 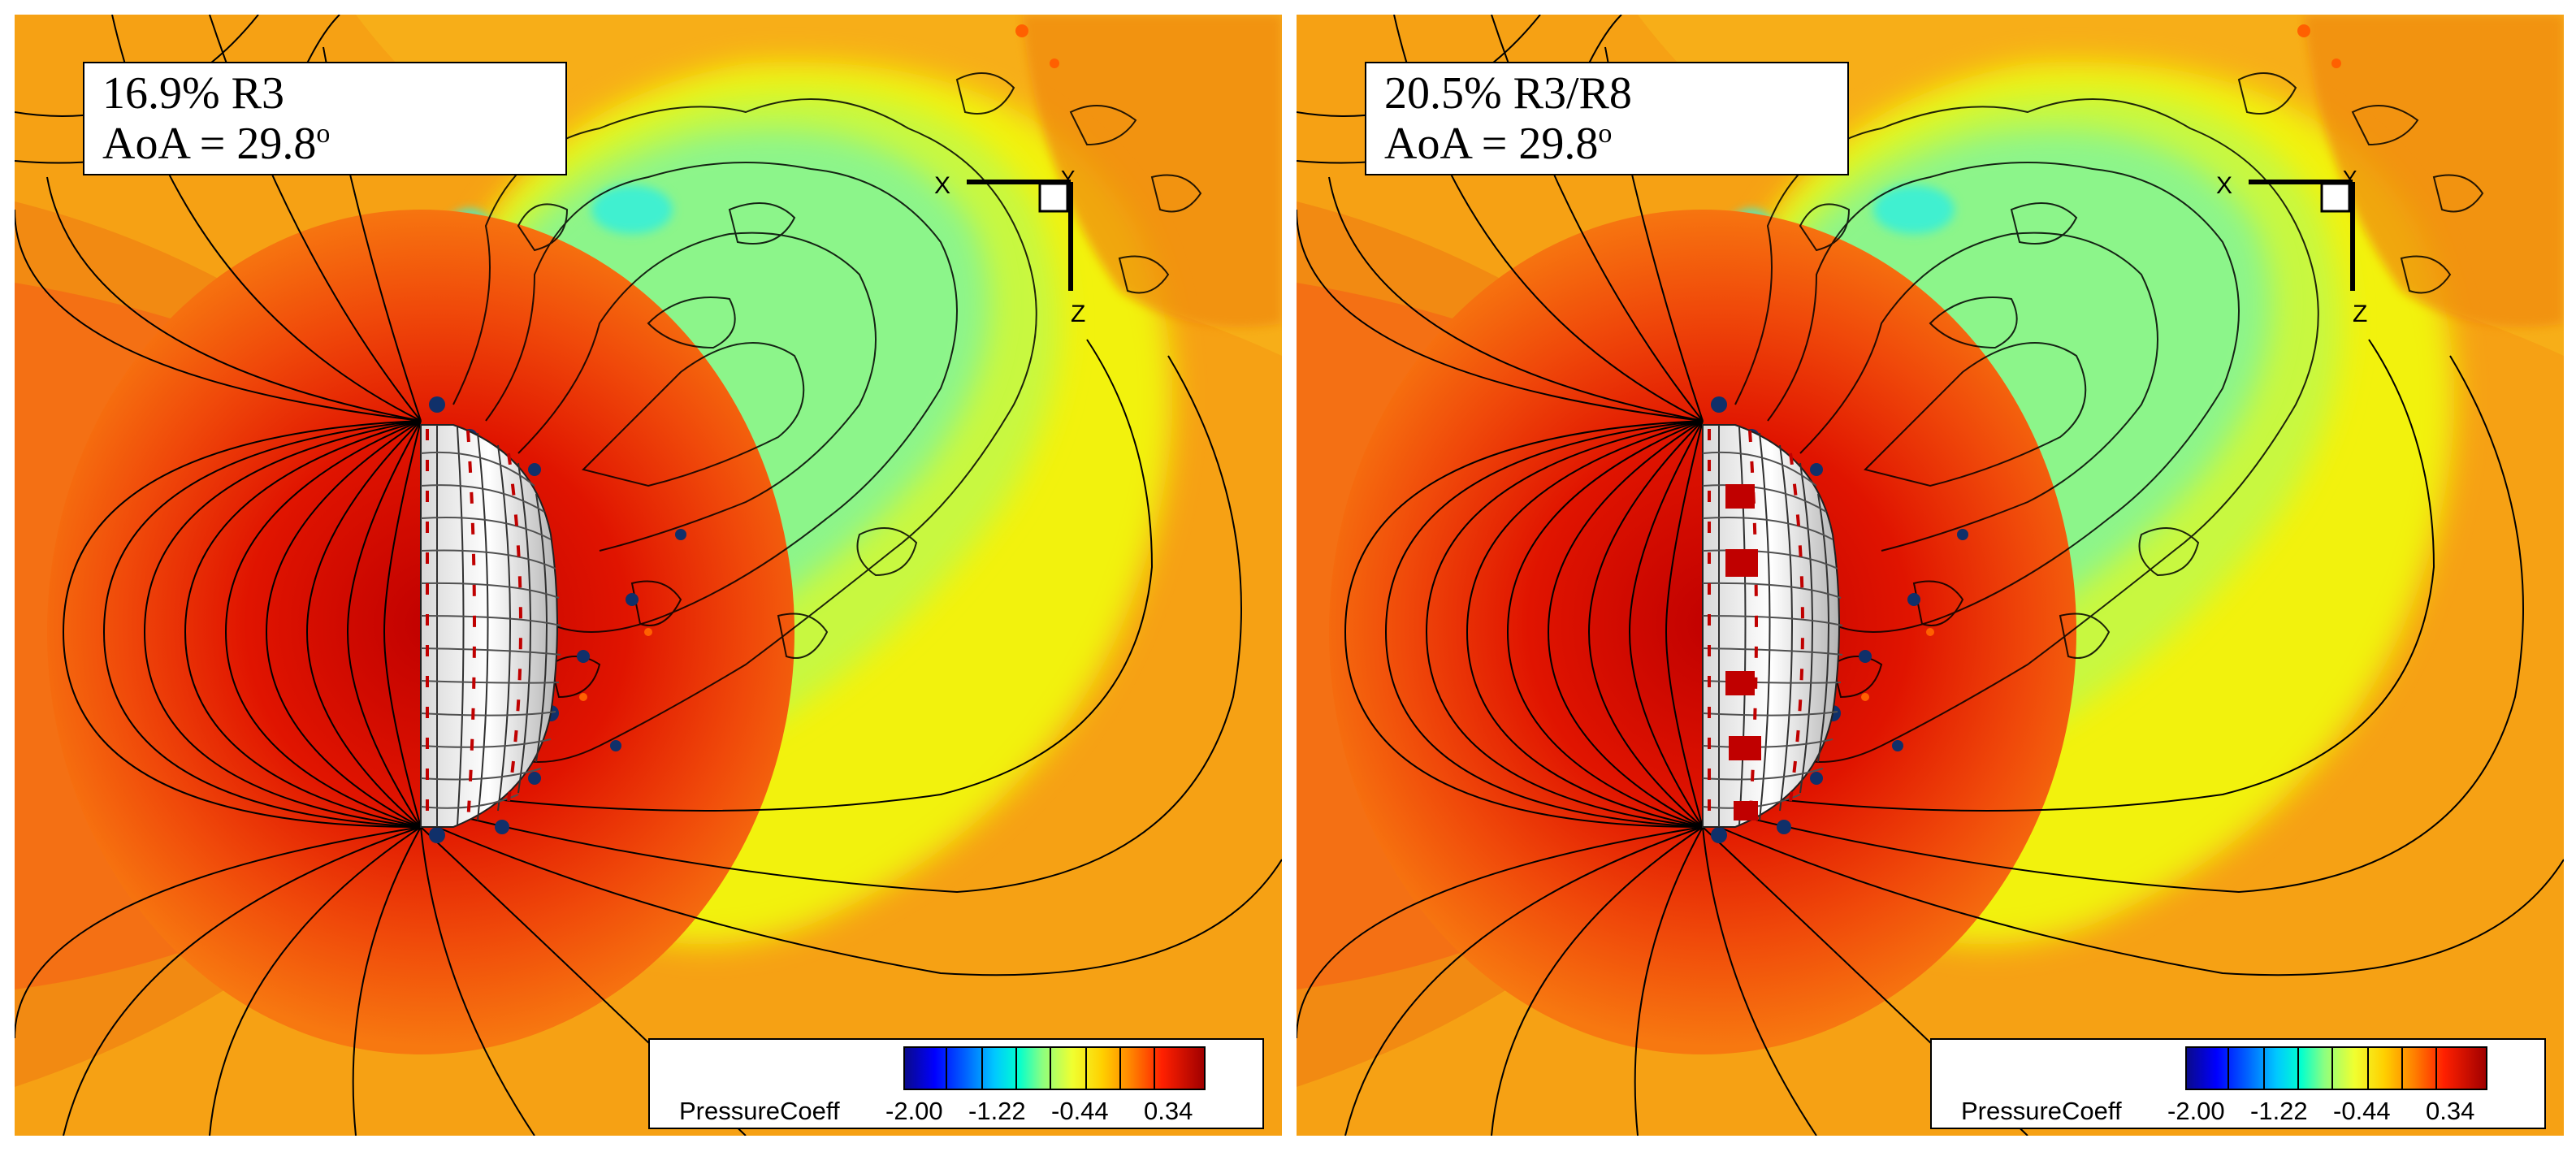 I want to click on case-annotation-box: 16.9% R3 AoA = 29.8o, so click(x=325, y=118).